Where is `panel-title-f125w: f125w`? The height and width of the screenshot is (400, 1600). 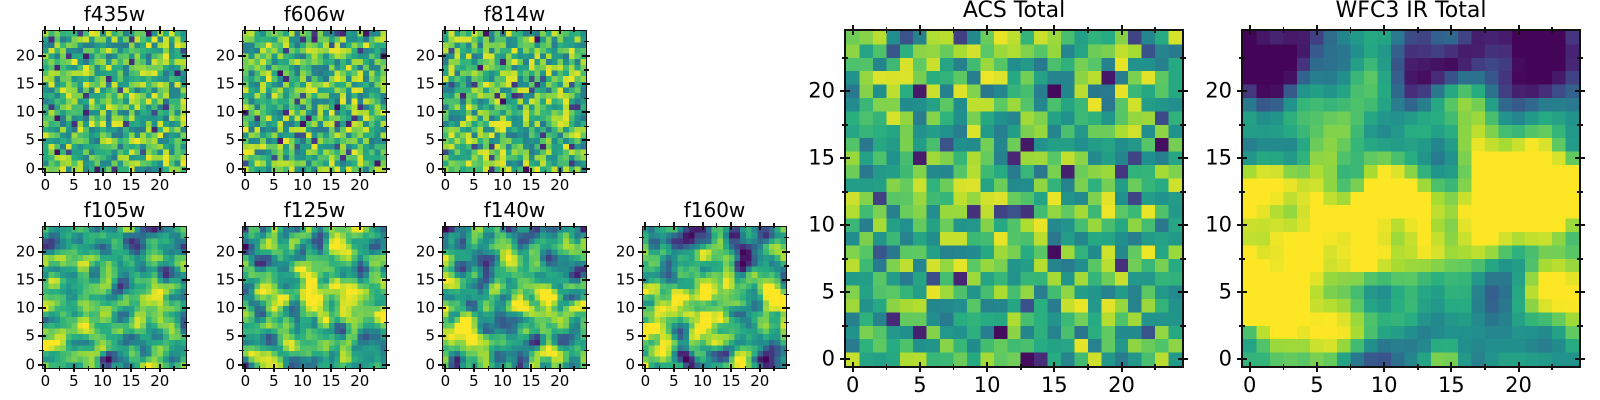
panel-title-f125w: f125w is located at coordinates (314, 209).